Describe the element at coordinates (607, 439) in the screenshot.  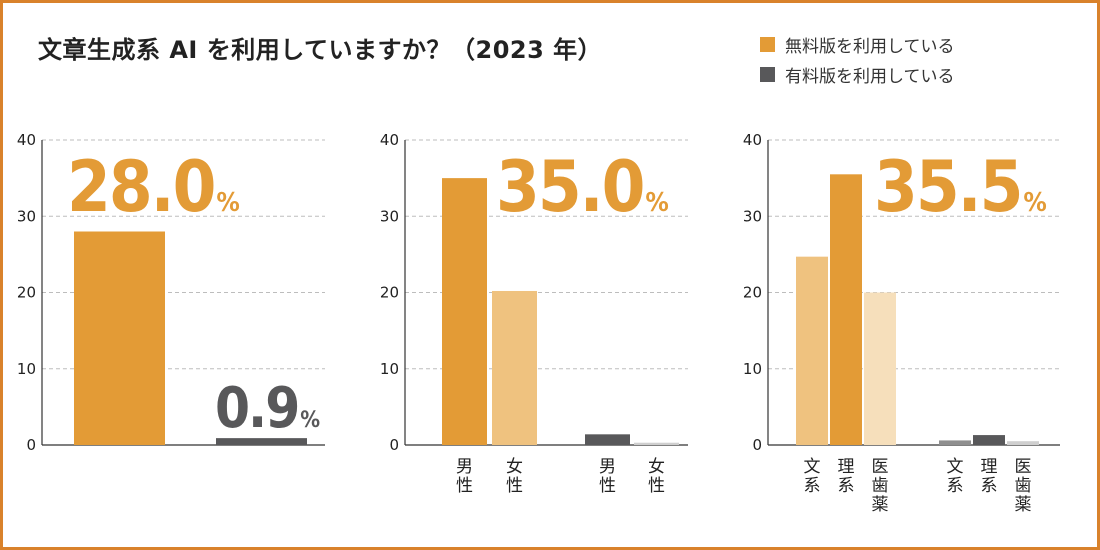
I see `bar-paid-男性` at that location.